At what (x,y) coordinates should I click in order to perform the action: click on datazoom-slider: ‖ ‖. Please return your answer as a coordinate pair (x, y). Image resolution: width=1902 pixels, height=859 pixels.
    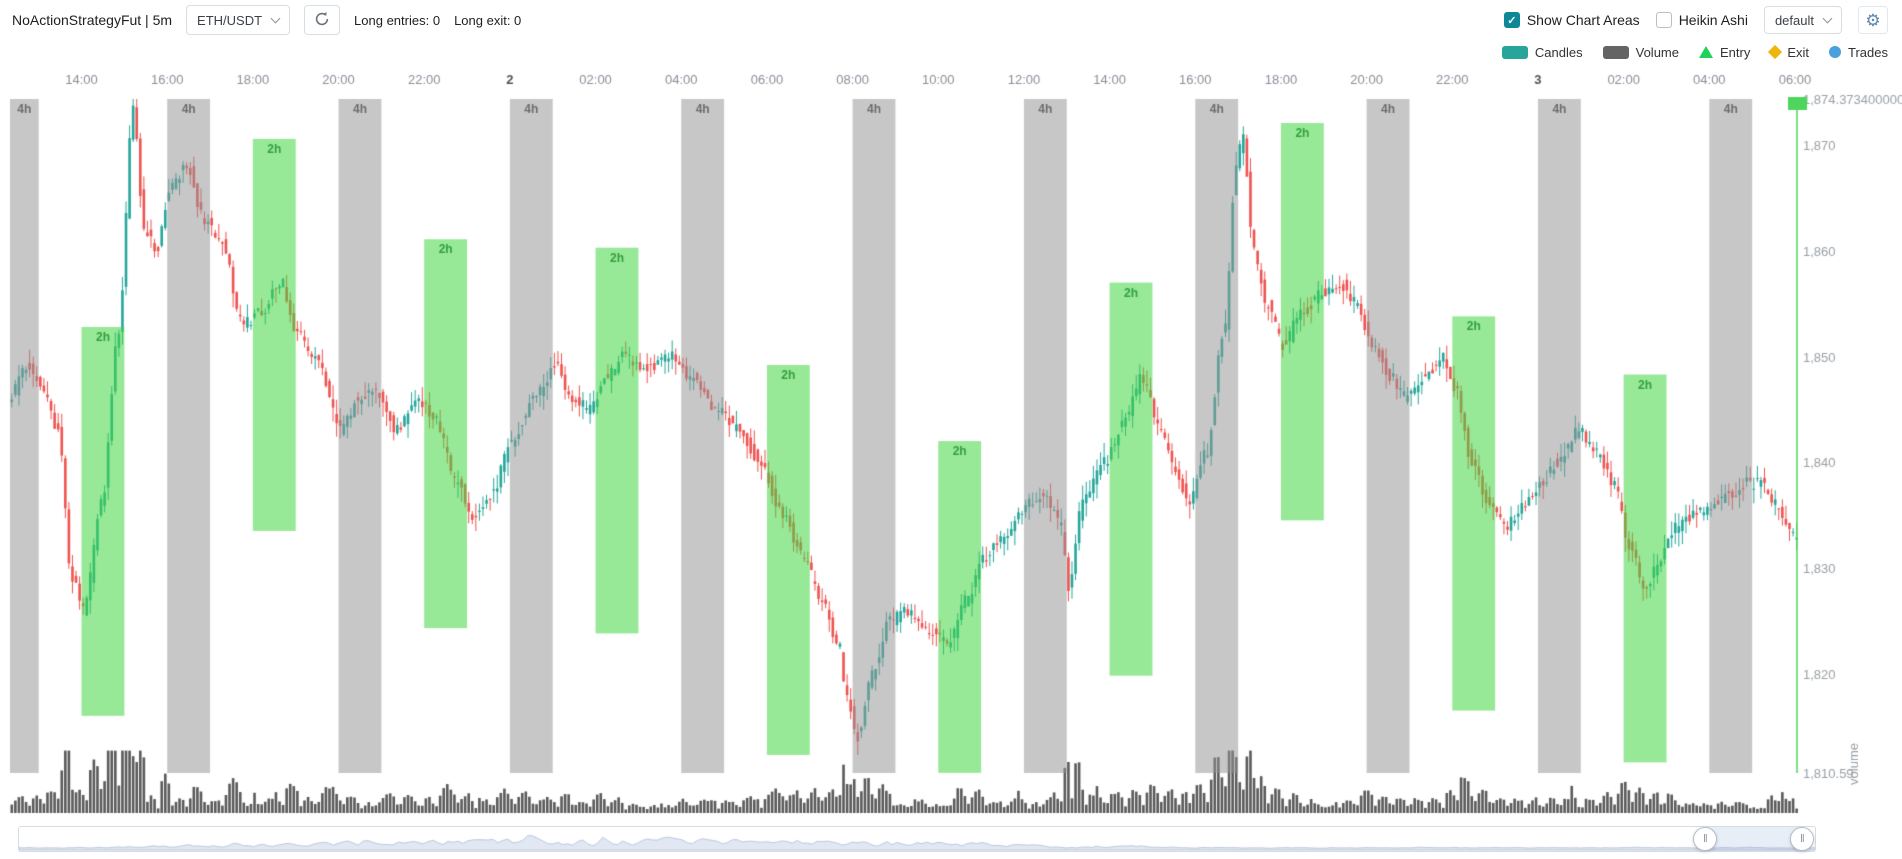
    Looking at the image, I should click on (917, 839).